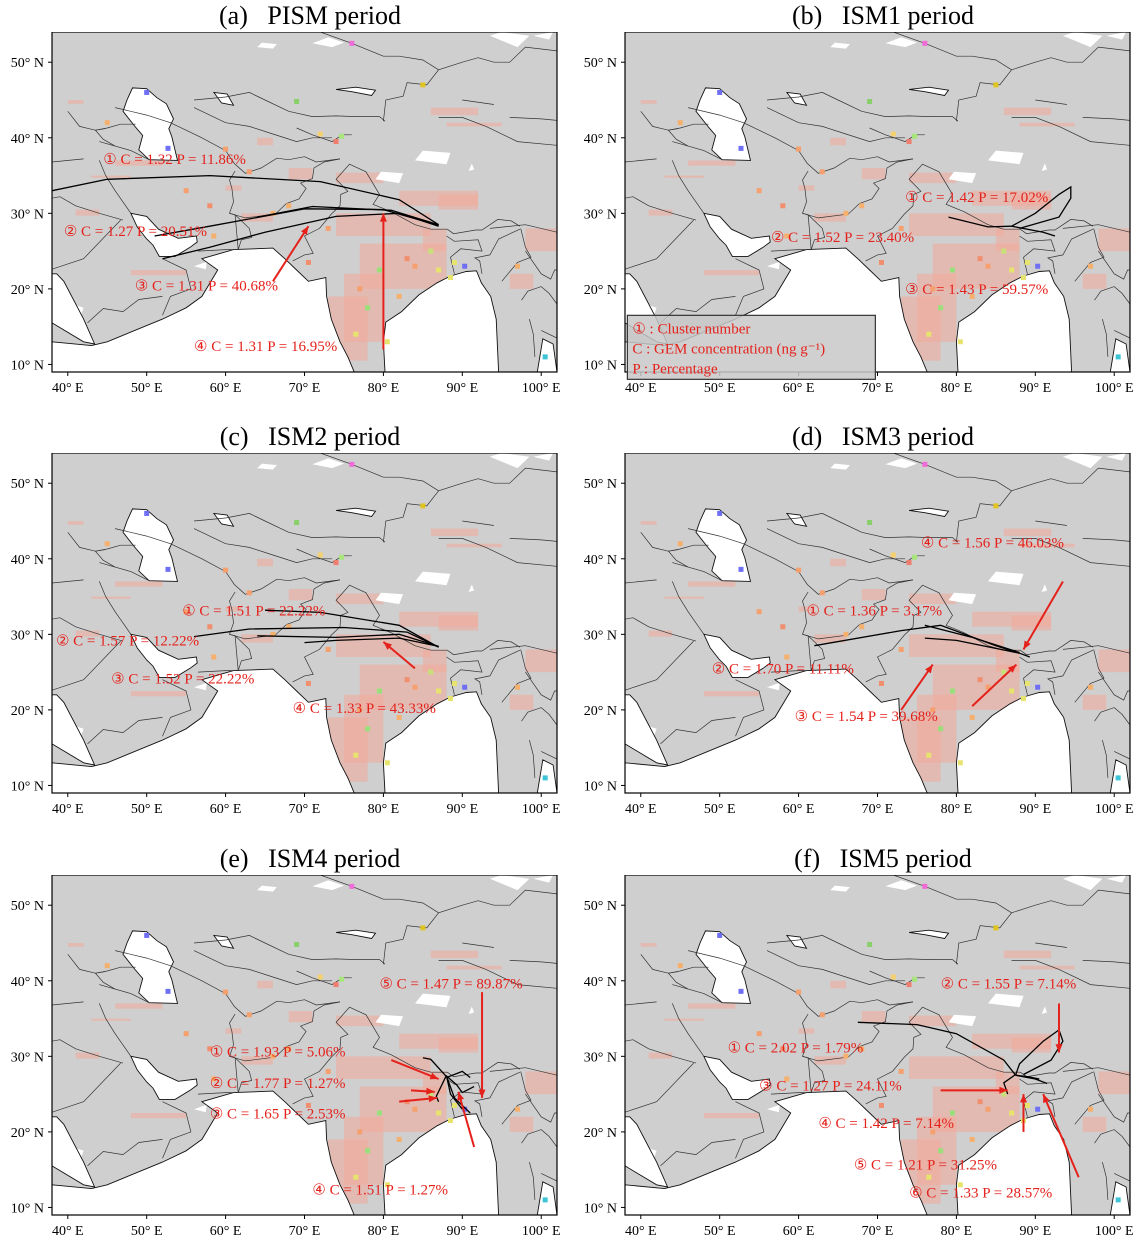 The image size is (1143, 1258). What do you see at coordinates (1046, 1099) in the screenshot?
I see `arrow-head` at bounding box center [1046, 1099].